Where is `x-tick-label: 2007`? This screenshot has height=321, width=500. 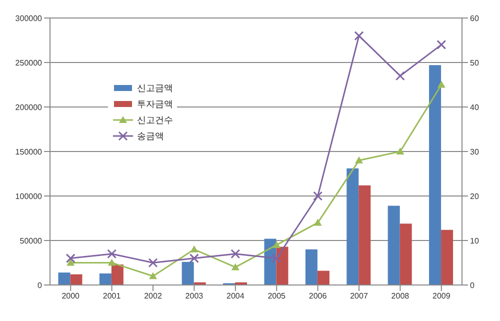 x-tick-label: 2007 is located at coordinates (359, 296).